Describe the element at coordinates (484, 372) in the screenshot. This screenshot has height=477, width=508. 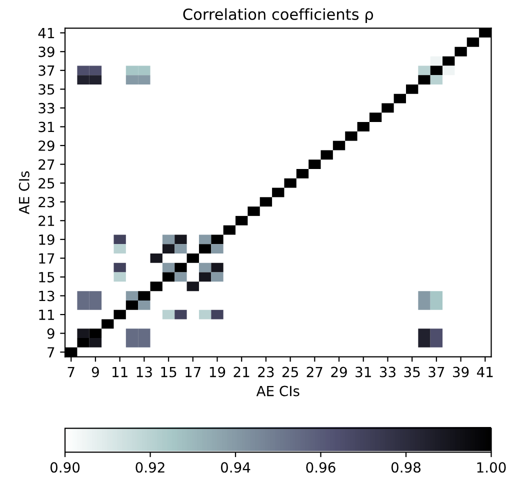
I see `x-tick-label: 41` at that location.